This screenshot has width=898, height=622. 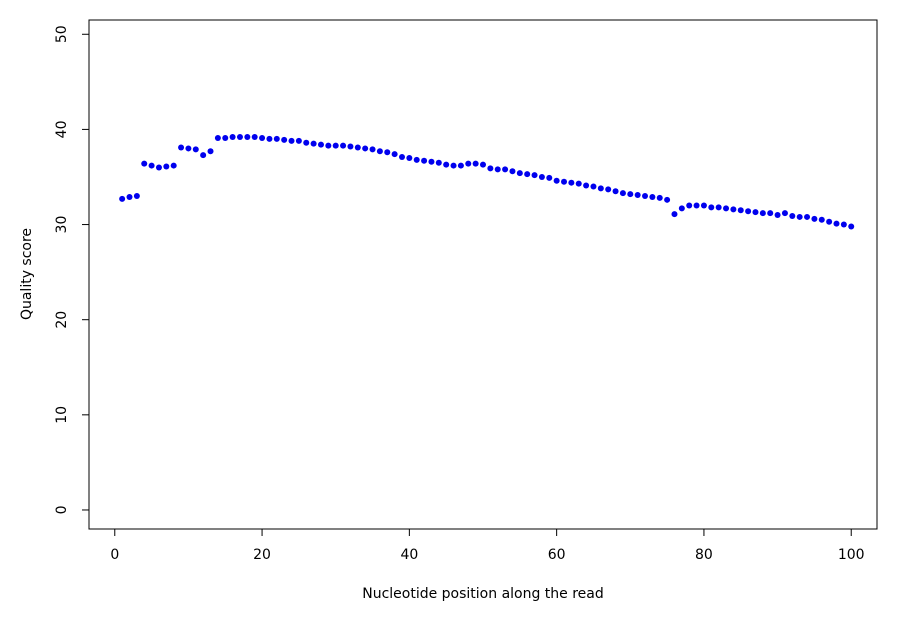 What do you see at coordinates (72, 270) in the screenshot?
I see `y-axis: 0 10 20 30 40 50` at bounding box center [72, 270].